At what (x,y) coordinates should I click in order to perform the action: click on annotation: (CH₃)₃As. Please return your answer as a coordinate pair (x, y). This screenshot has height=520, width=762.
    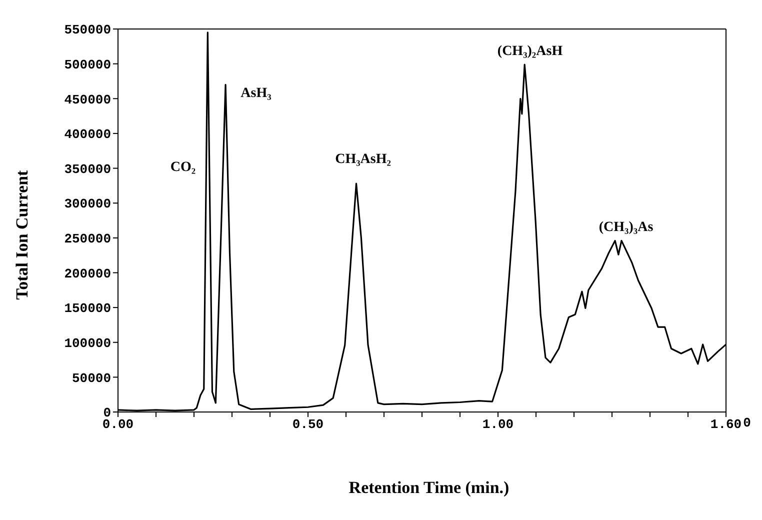
    Looking at the image, I should click on (626, 228).